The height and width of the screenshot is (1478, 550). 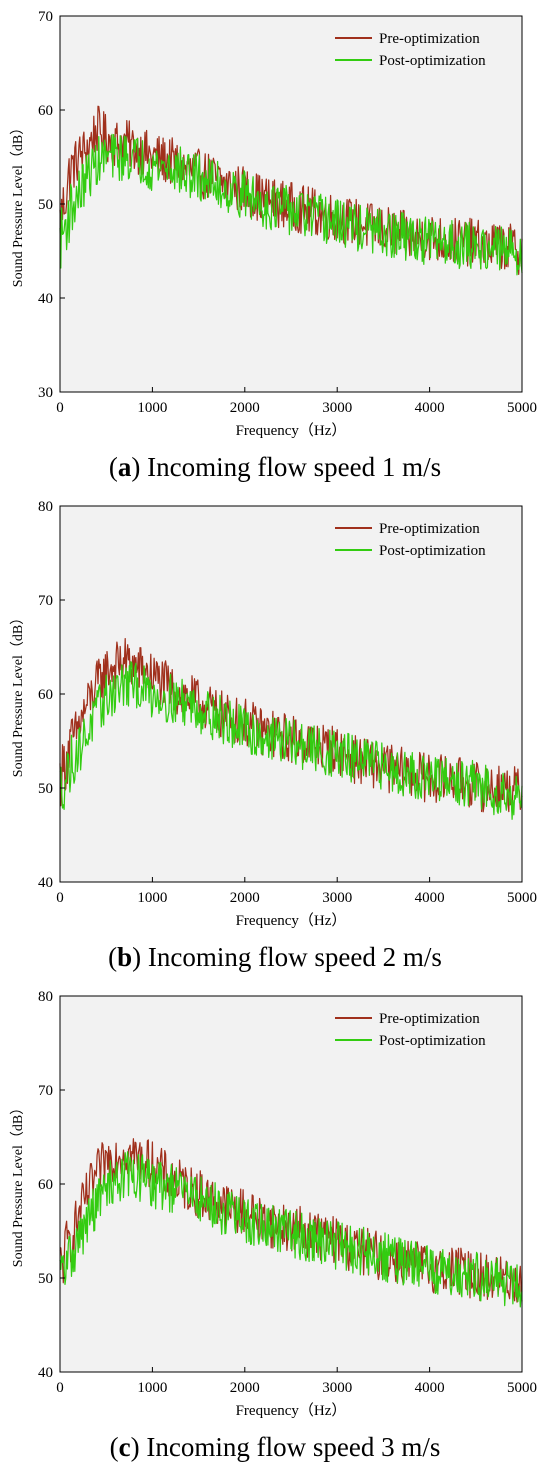 What do you see at coordinates (430, 1388) in the screenshot?
I see `x-tick-label-c-4: 4000` at bounding box center [430, 1388].